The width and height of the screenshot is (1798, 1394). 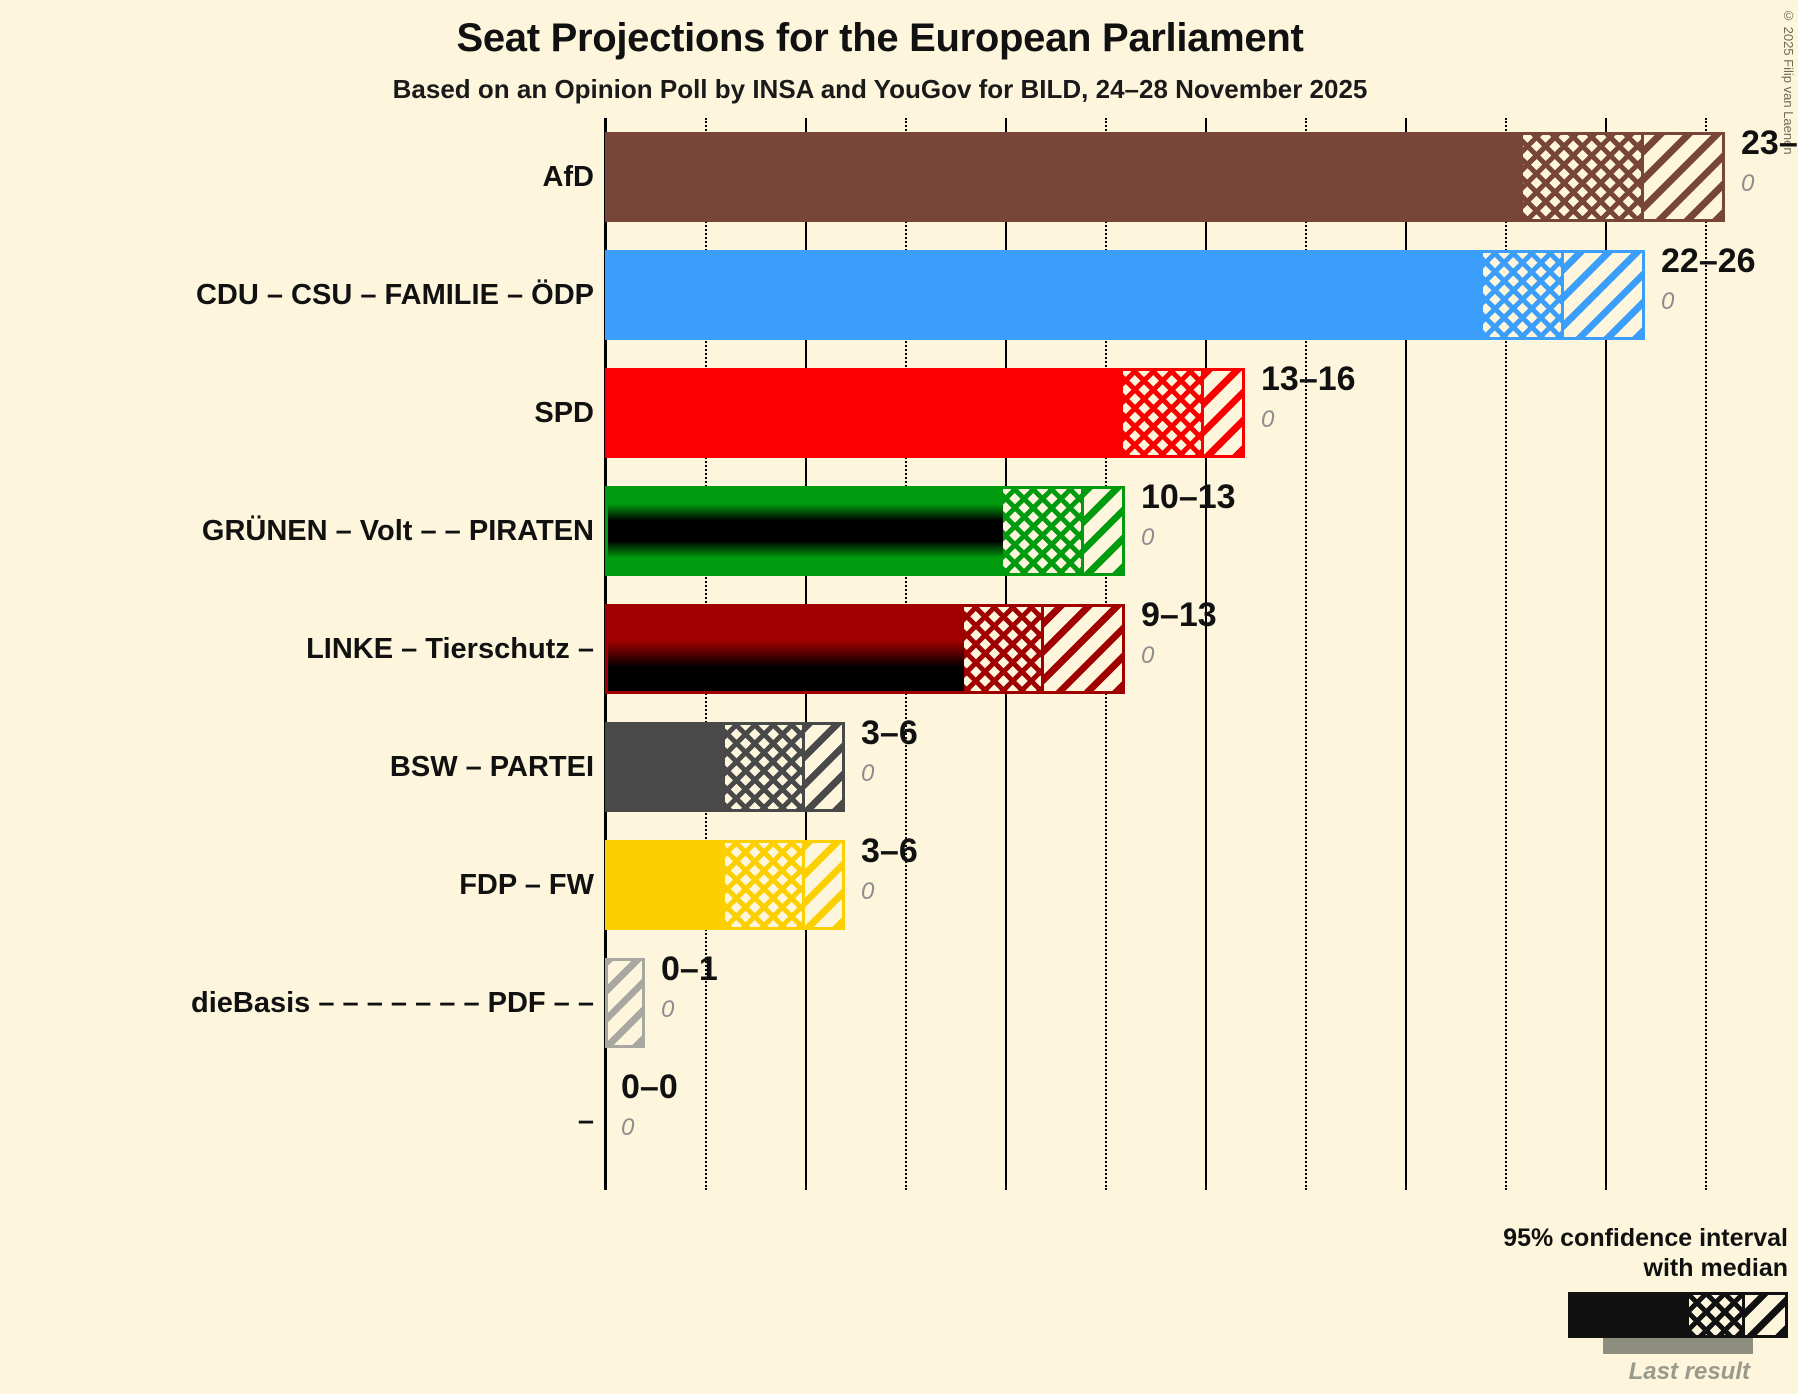 I want to click on bar-row: dieBasis – – – – – – – PDF – – 0–1 0, so click(x=899, y=1003).